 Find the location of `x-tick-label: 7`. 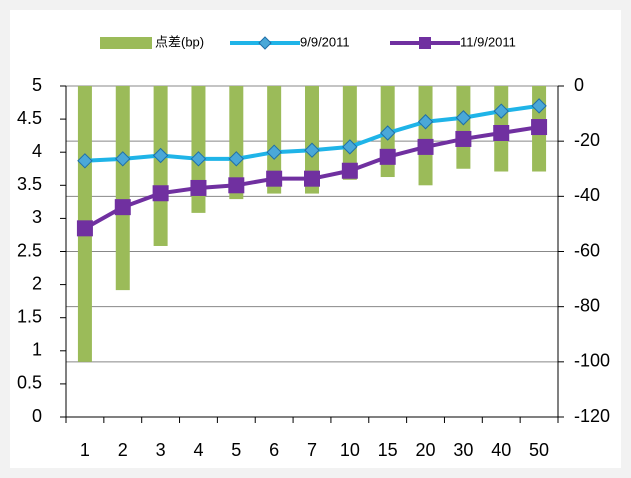

x-tick-label: 7 is located at coordinates (312, 450).